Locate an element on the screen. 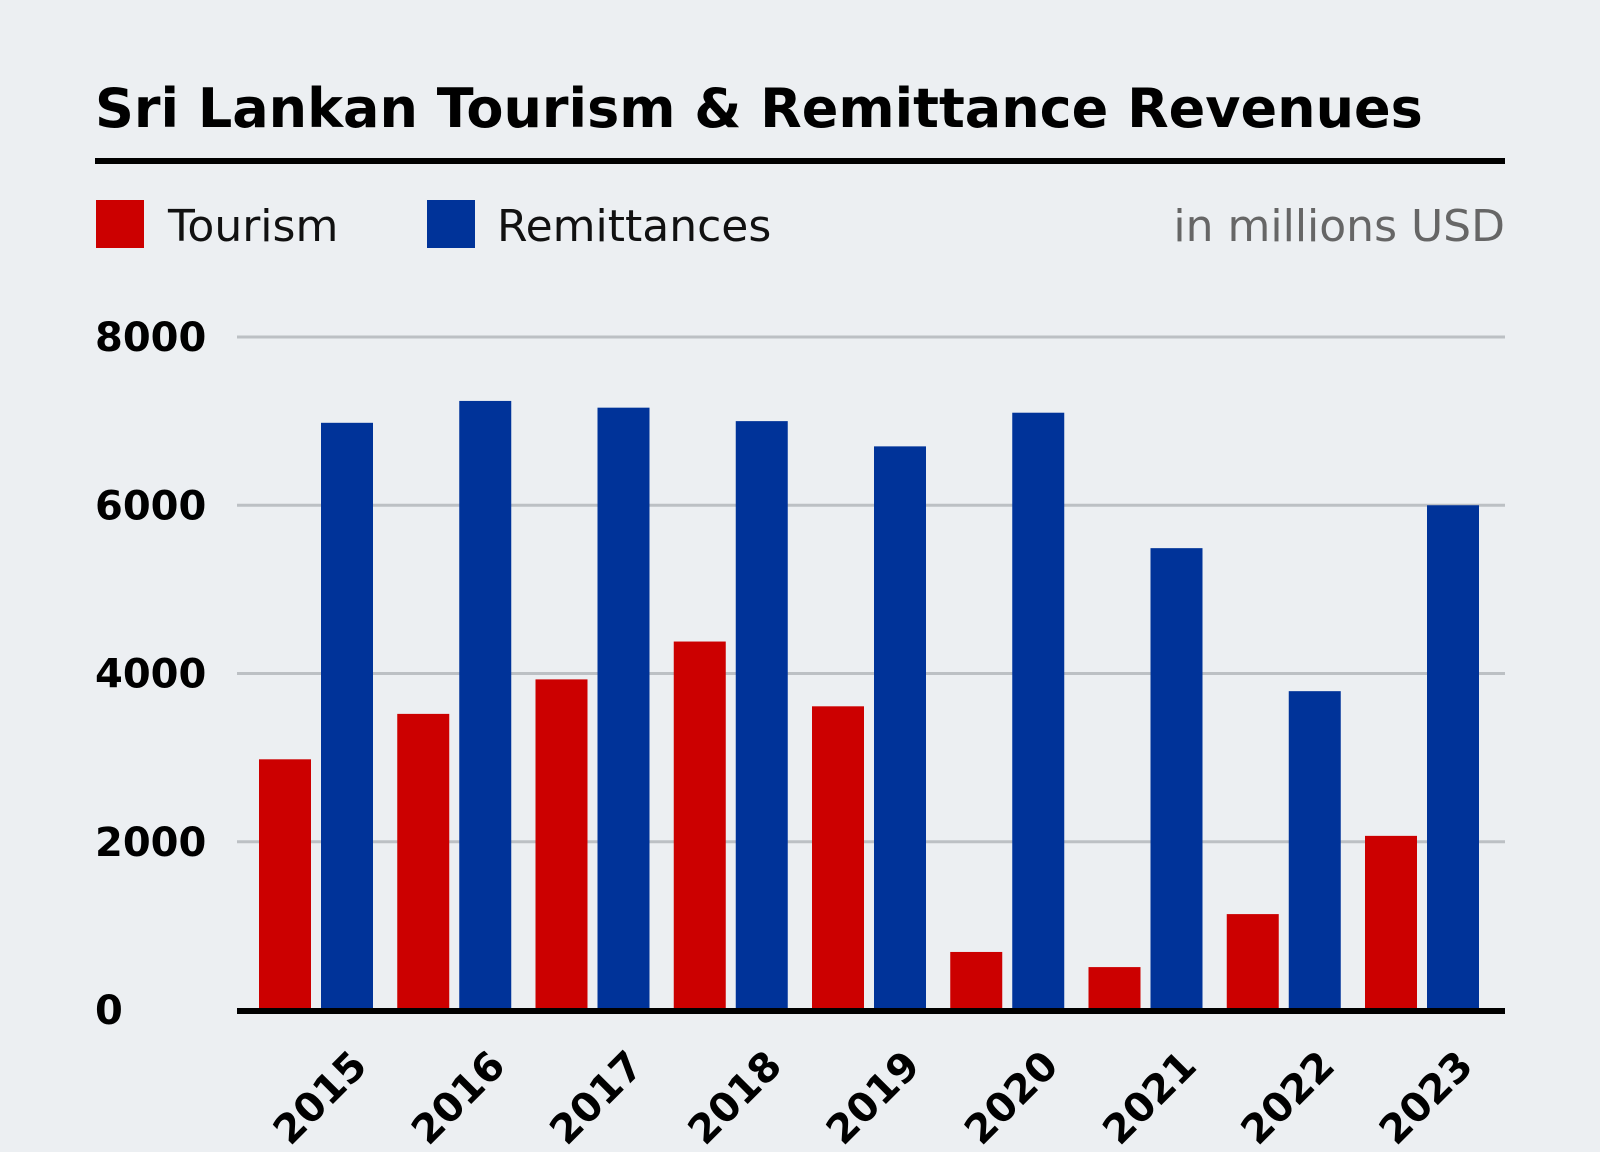 The height and width of the screenshot is (1152, 1600). x-tick-label: 2020 is located at coordinates (1011, 1097).